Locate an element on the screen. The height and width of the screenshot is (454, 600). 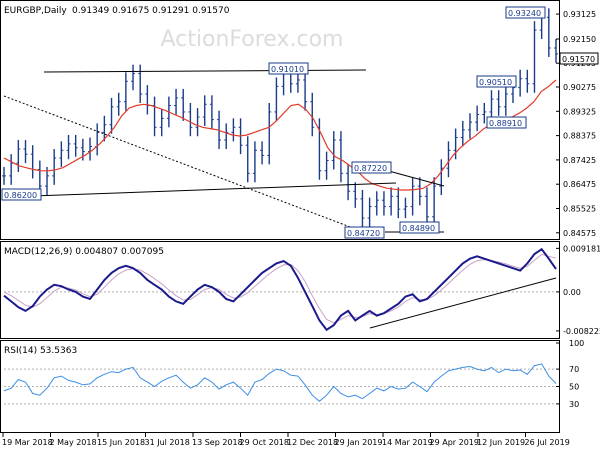
last-price-label: 0.91570 is located at coordinates (578, 59).